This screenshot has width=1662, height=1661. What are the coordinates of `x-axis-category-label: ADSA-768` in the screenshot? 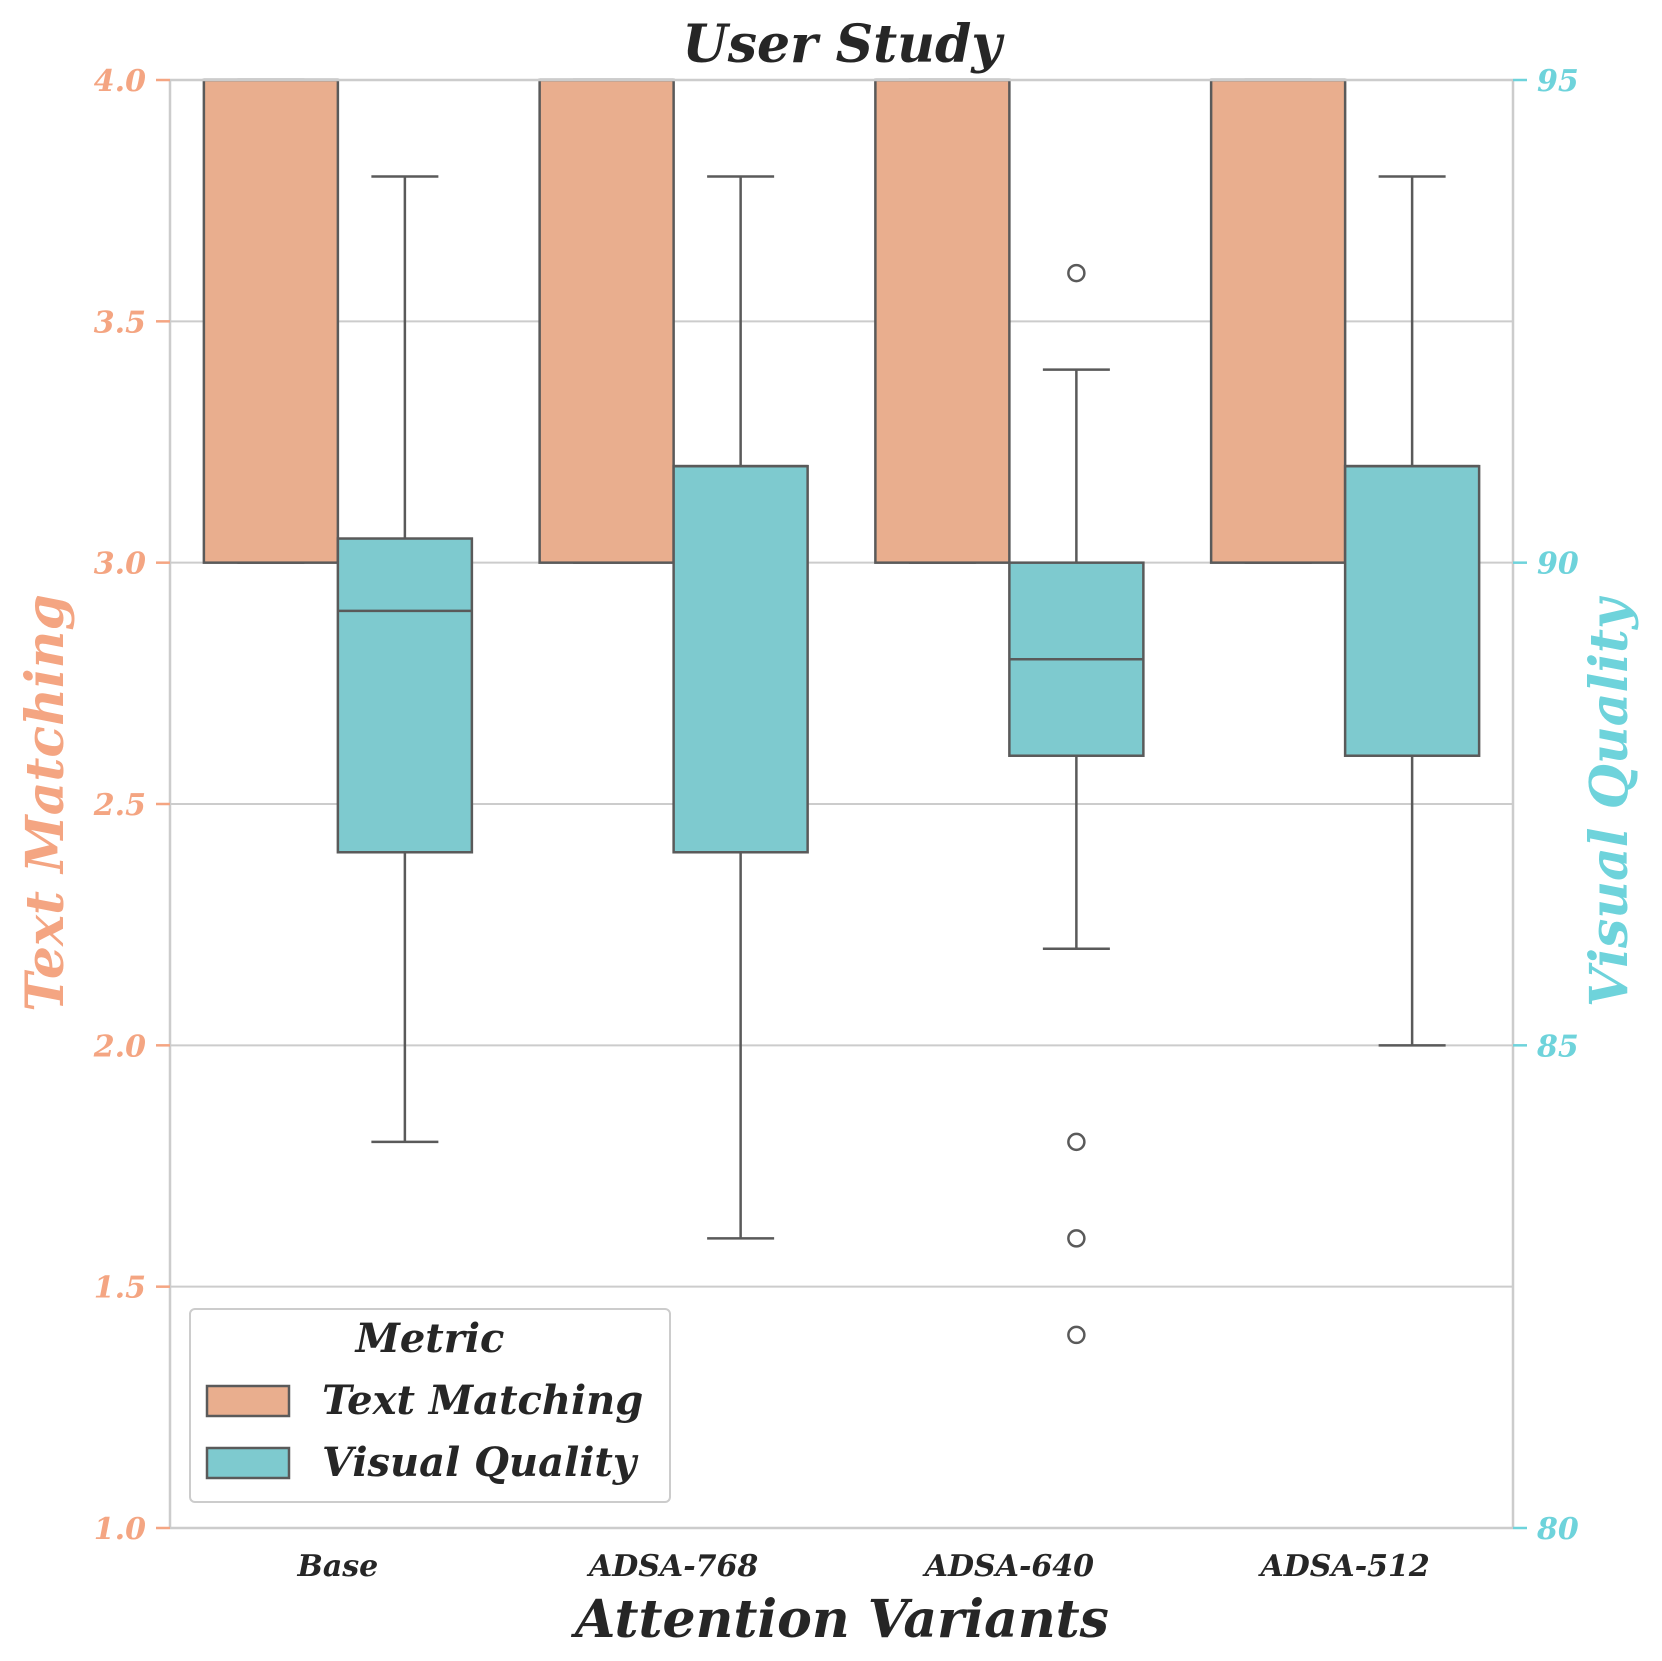 It's located at (672, 1566).